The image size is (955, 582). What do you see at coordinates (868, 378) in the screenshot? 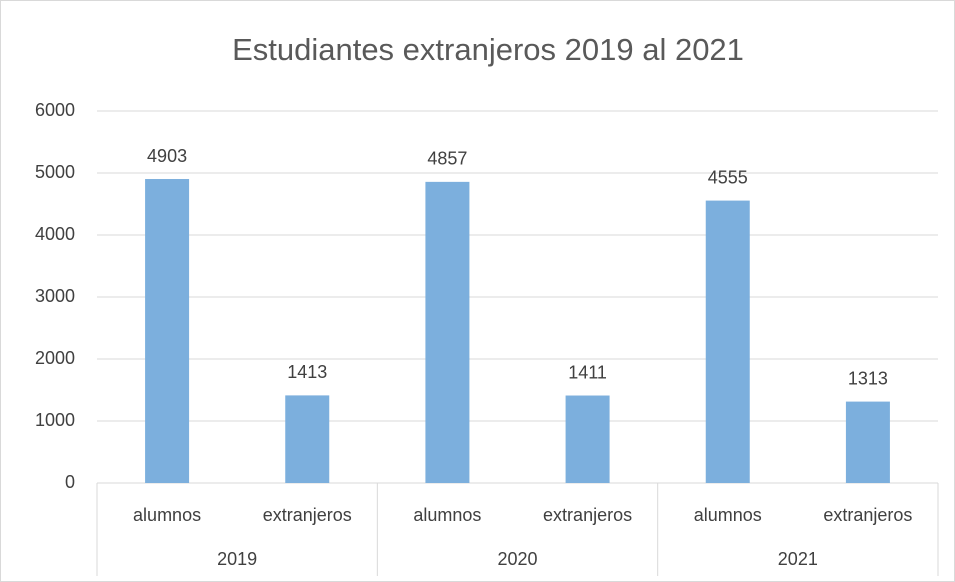
I see `data-label: 1313` at bounding box center [868, 378].